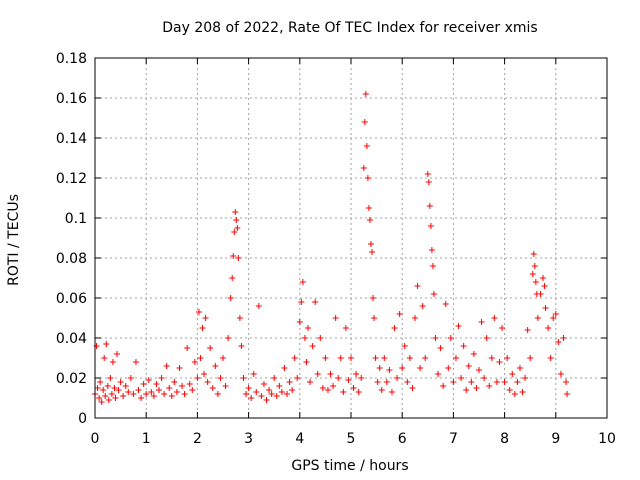 This screenshot has height=480, width=640. What do you see at coordinates (95, 439) in the screenshot?
I see `x-tick-label: 0` at bounding box center [95, 439].